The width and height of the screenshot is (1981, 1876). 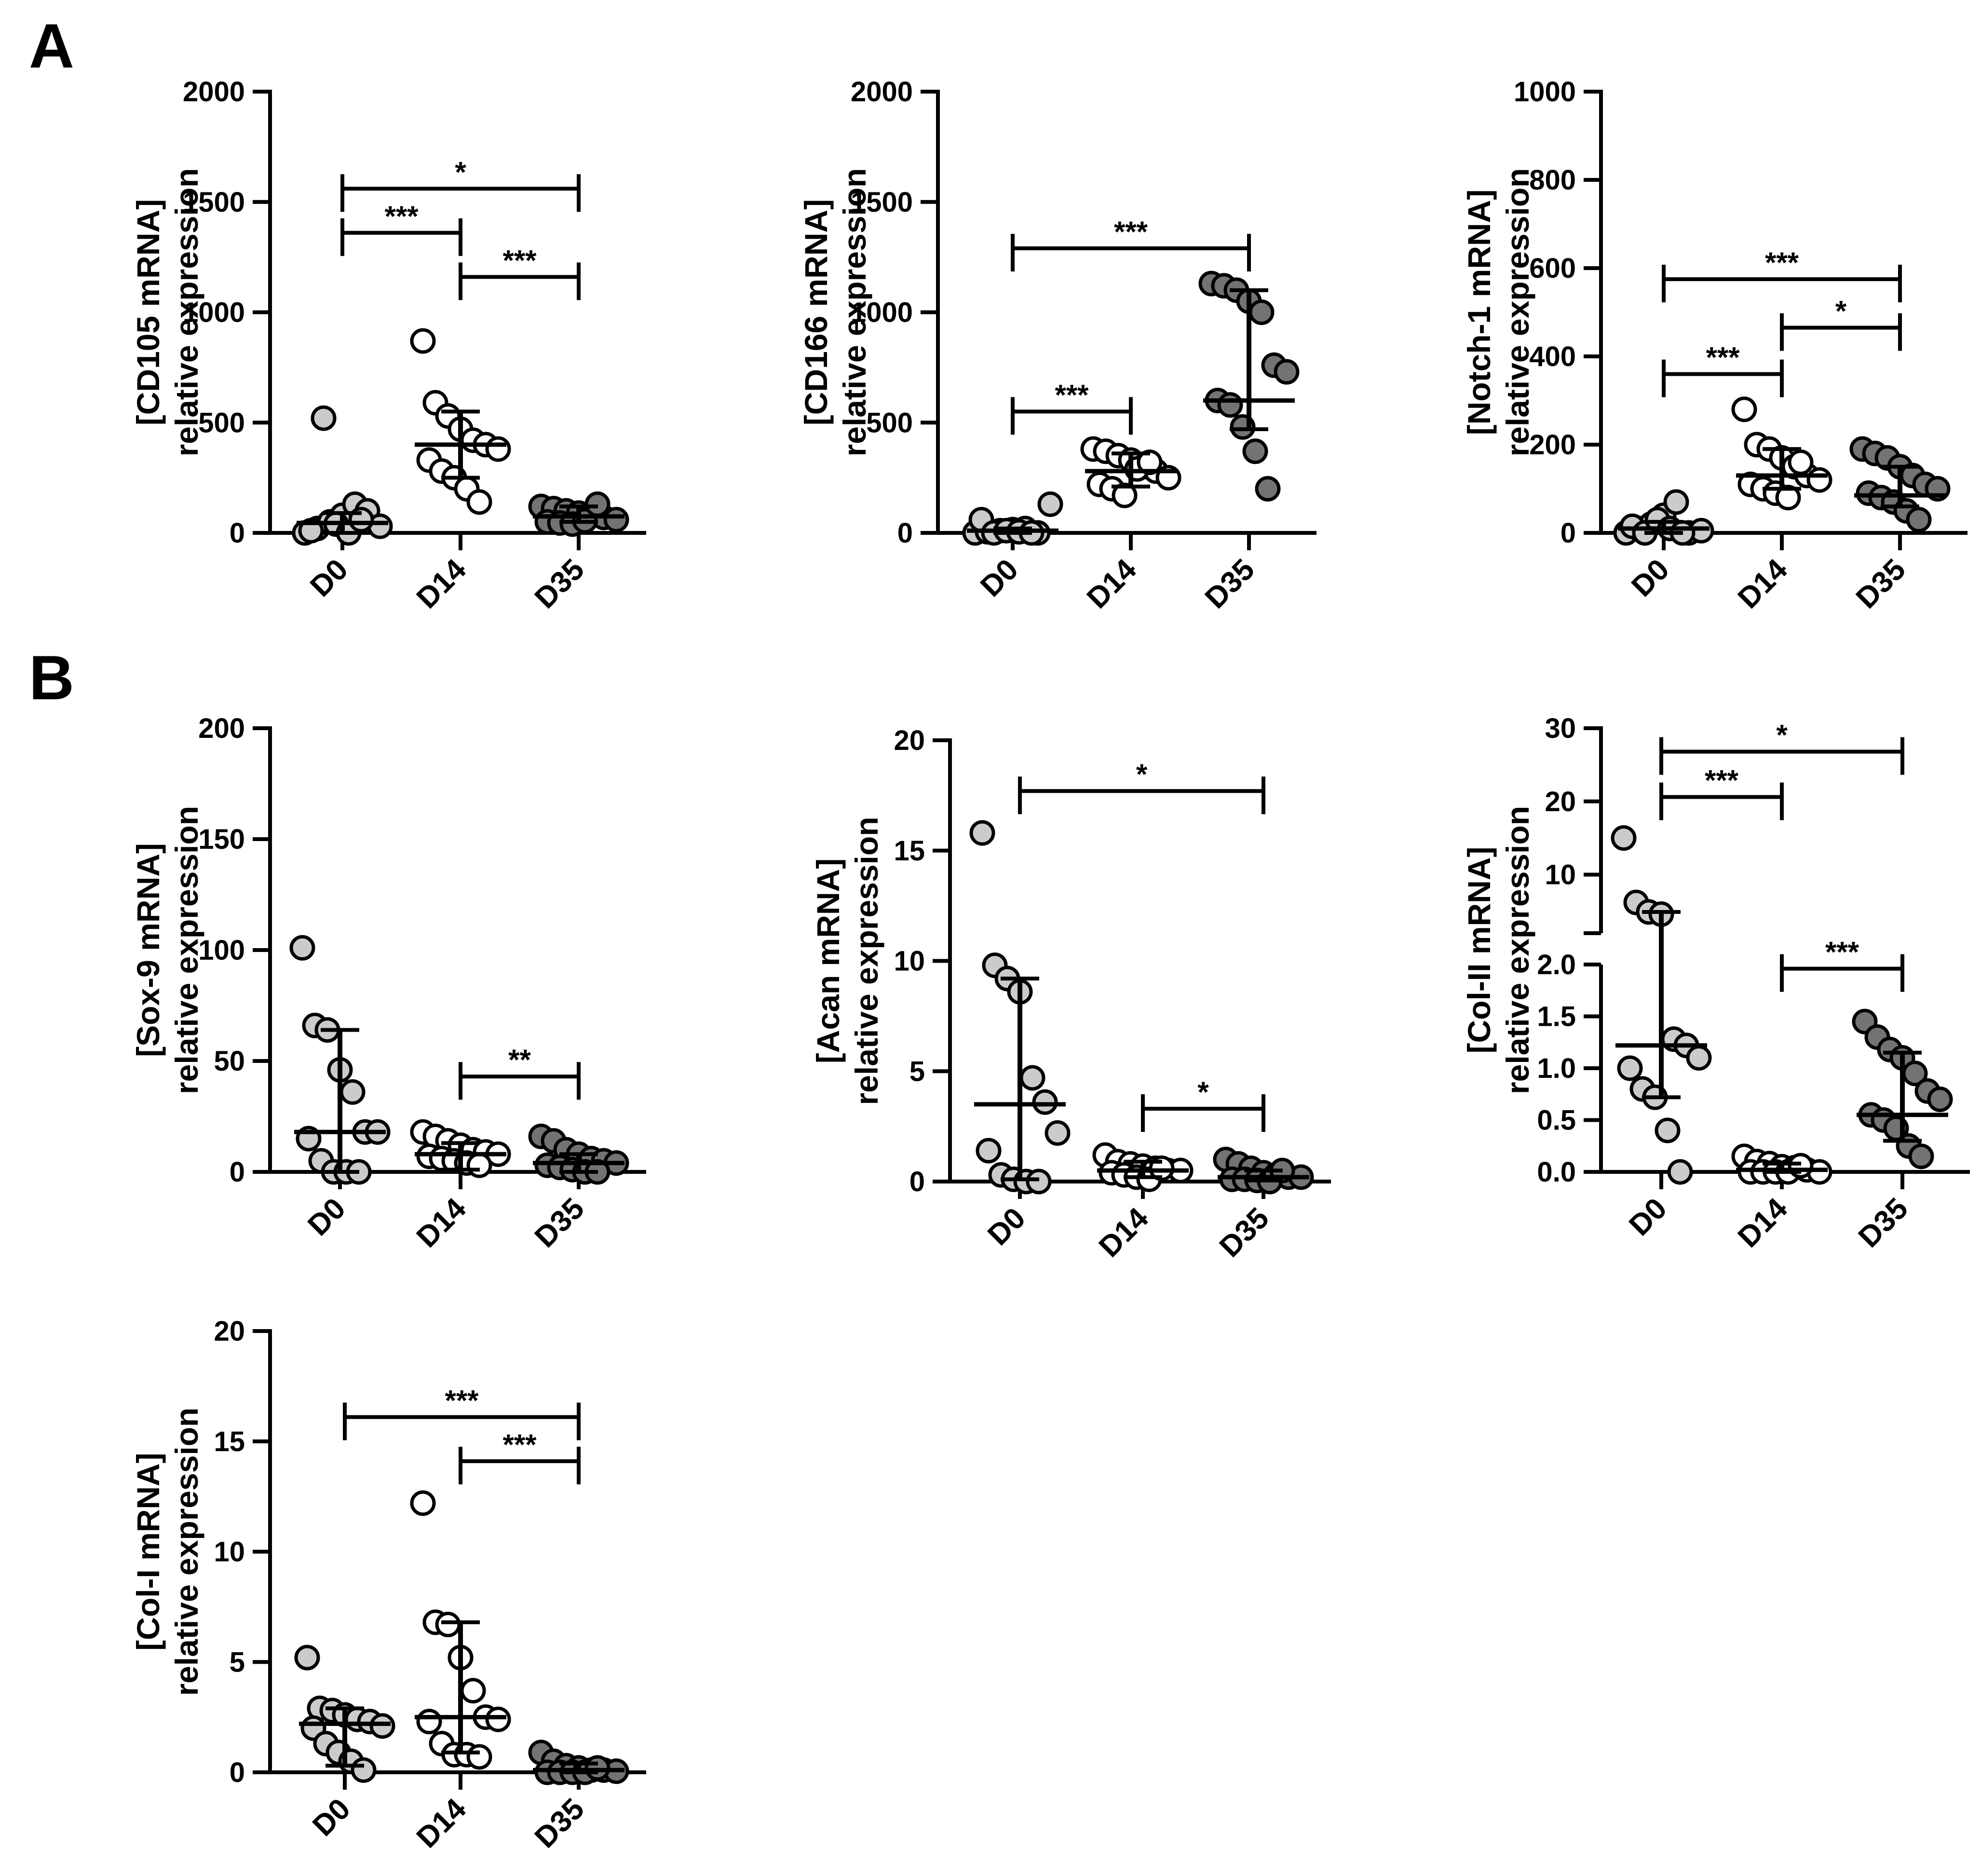 What do you see at coordinates (519, 1060) in the screenshot?
I see `significance-label: **` at bounding box center [519, 1060].